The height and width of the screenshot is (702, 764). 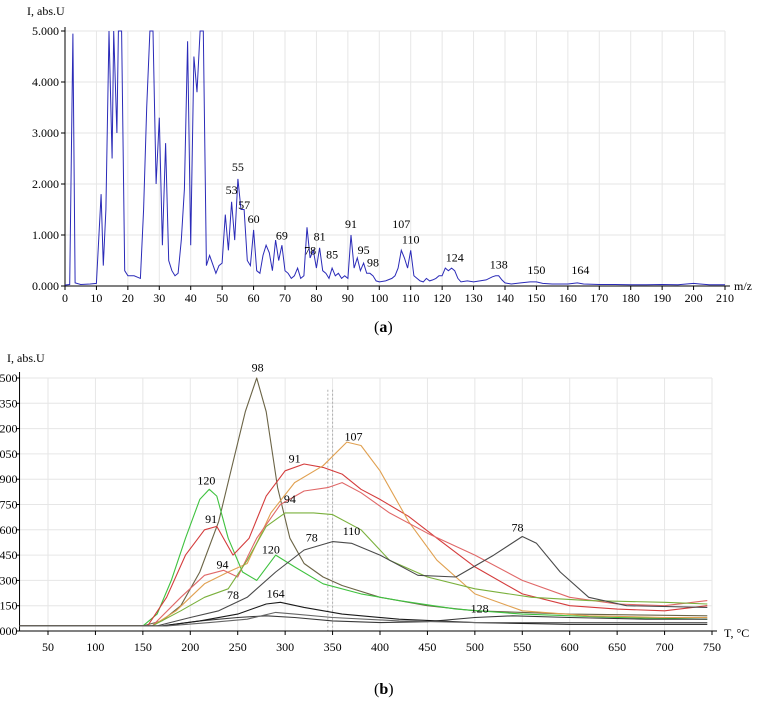 I want to click on b-xtick-label: 650, so click(x=617, y=647).